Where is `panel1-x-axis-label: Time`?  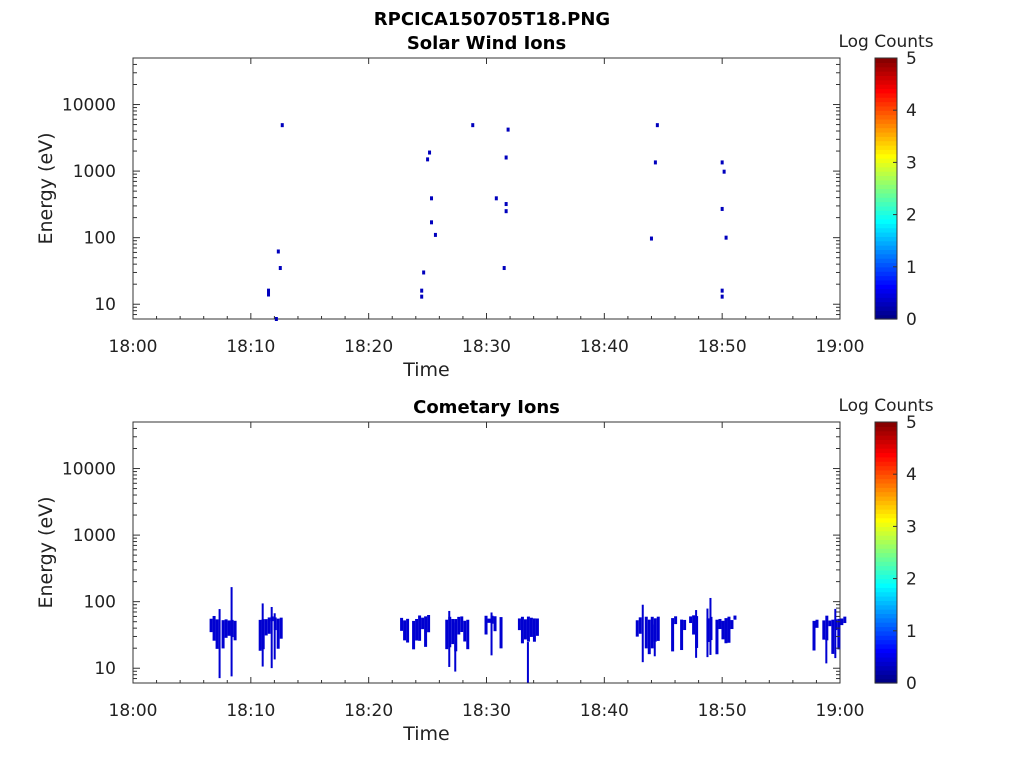 panel1-x-axis-label: Time is located at coordinates (426, 370).